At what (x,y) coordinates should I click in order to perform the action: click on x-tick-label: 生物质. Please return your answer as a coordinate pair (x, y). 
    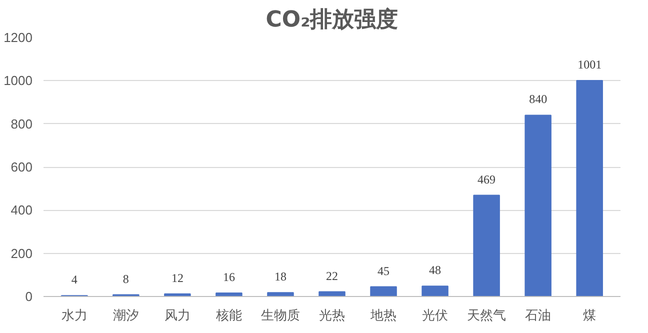
    Looking at the image, I should click on (280, 315).